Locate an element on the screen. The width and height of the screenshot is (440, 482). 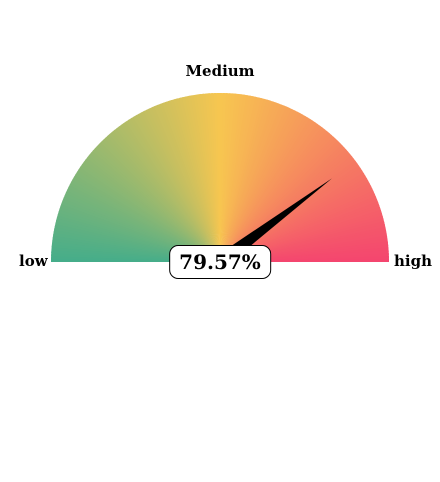
gauge-value-label: 79.57% is located at coordinates (220, 262).